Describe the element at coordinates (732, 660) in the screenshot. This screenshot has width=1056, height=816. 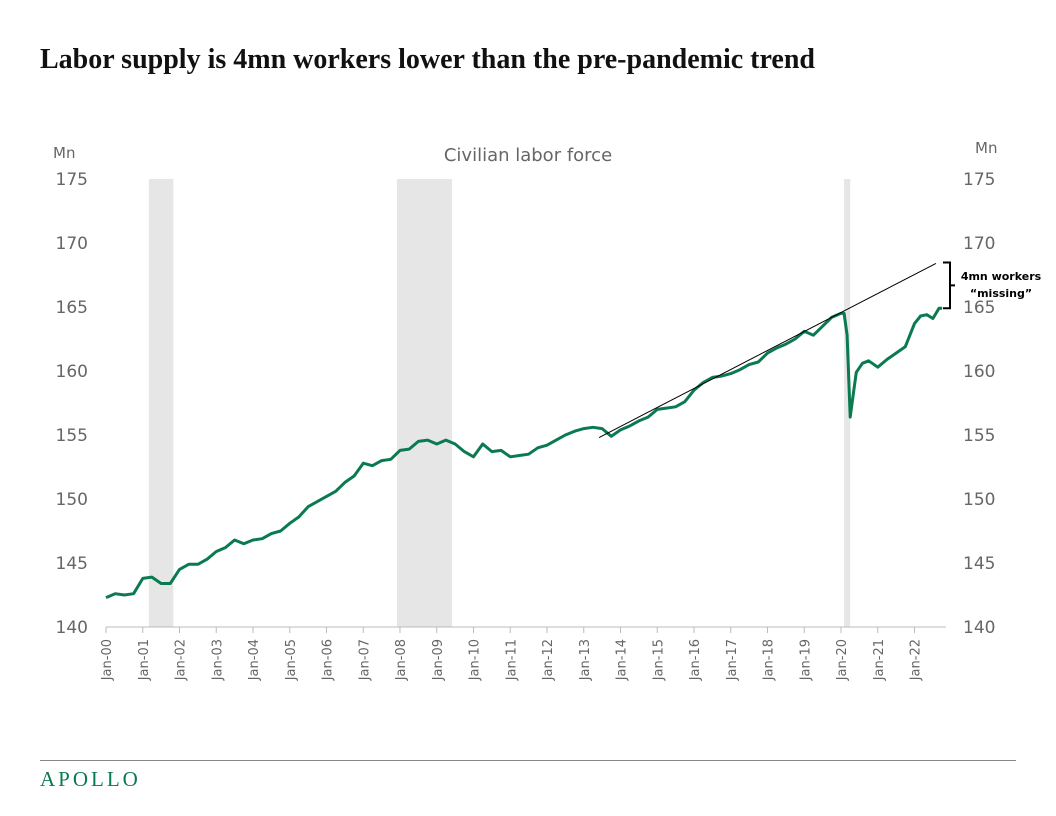
I see `x-tick-label: Jan-17` at that location.